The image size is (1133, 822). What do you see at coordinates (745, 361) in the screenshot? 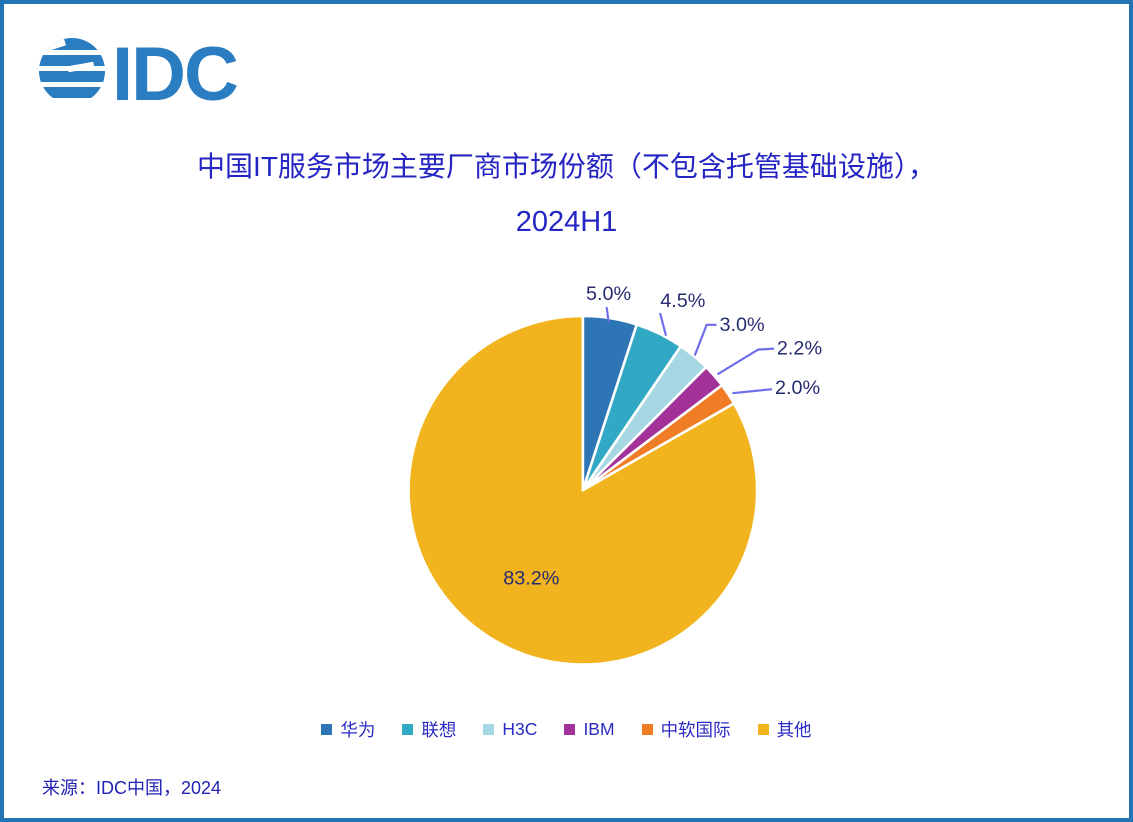
I see `leader-line-ibm` at bounding box center [745, 361].